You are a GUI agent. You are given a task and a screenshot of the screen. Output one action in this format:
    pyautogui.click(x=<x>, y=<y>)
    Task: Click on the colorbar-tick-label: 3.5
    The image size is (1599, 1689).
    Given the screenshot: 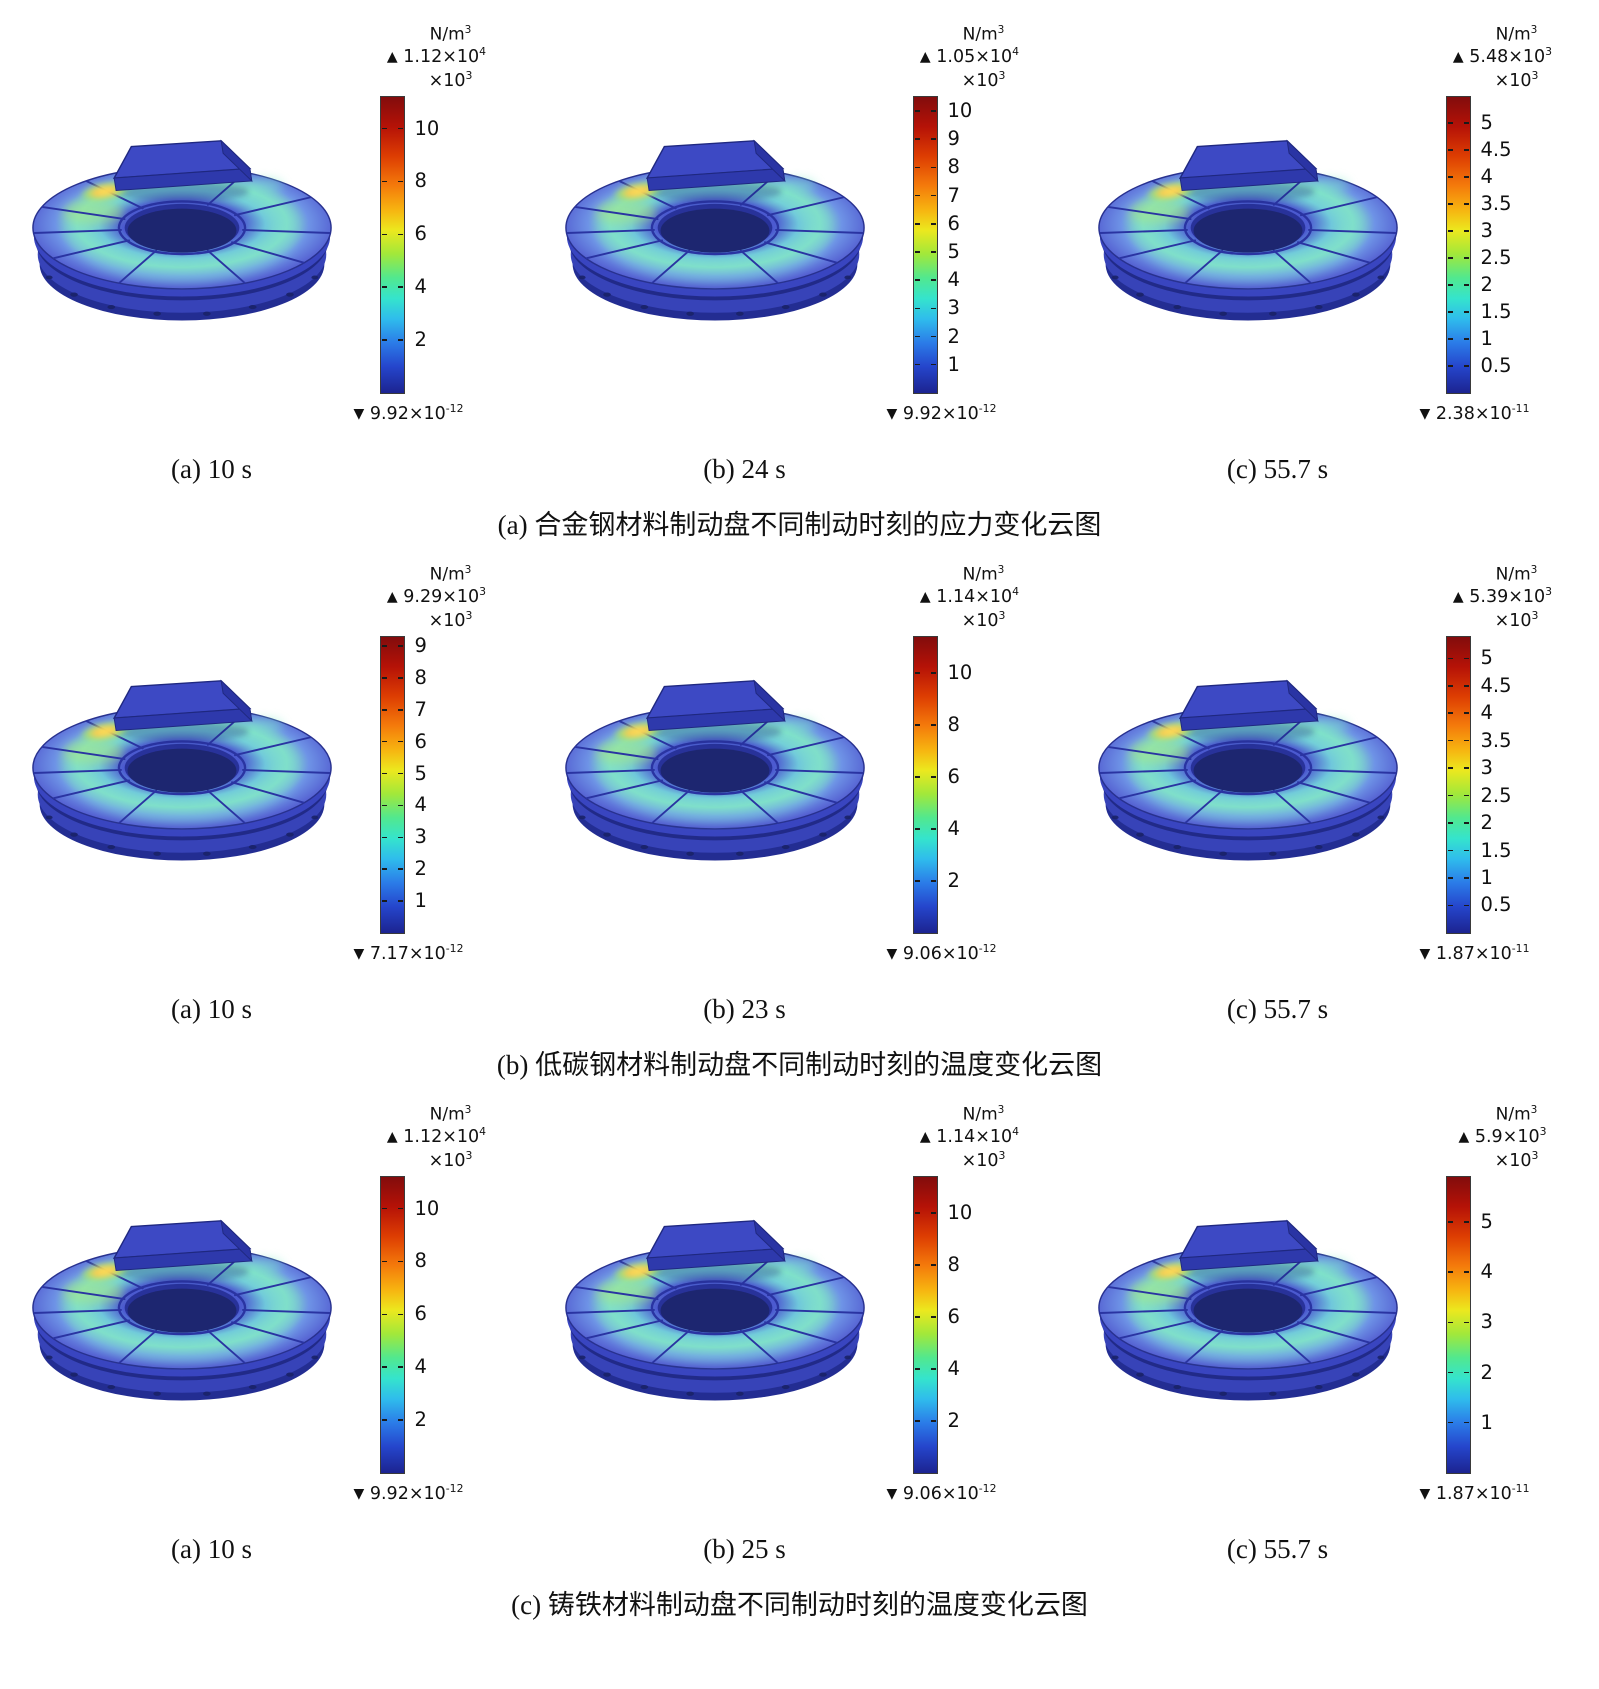 What is the action you would take?
    pyautogui.click(x=1496, y=740)
    